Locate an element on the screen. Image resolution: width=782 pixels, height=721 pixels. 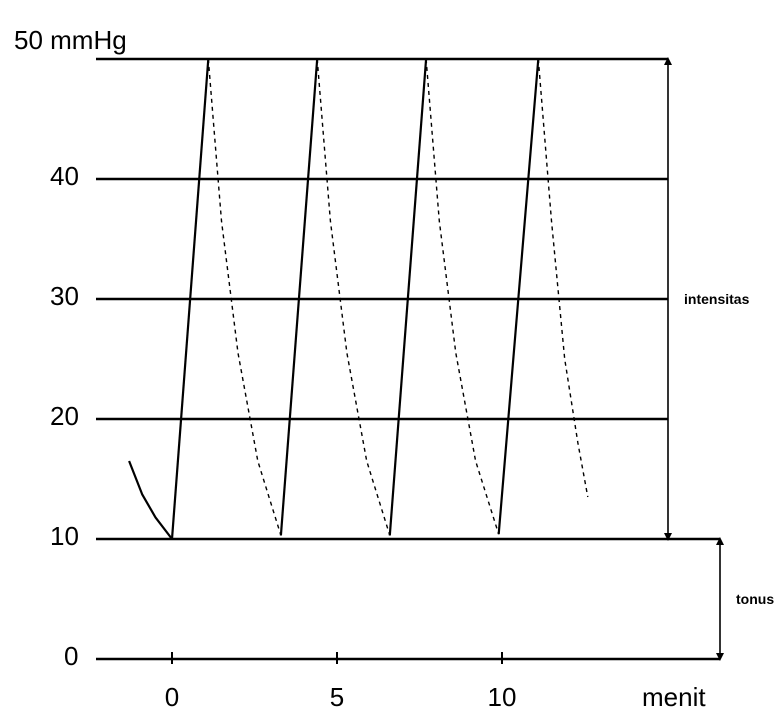
annotations: intensitas tonus is located at coordinates (719, 359).